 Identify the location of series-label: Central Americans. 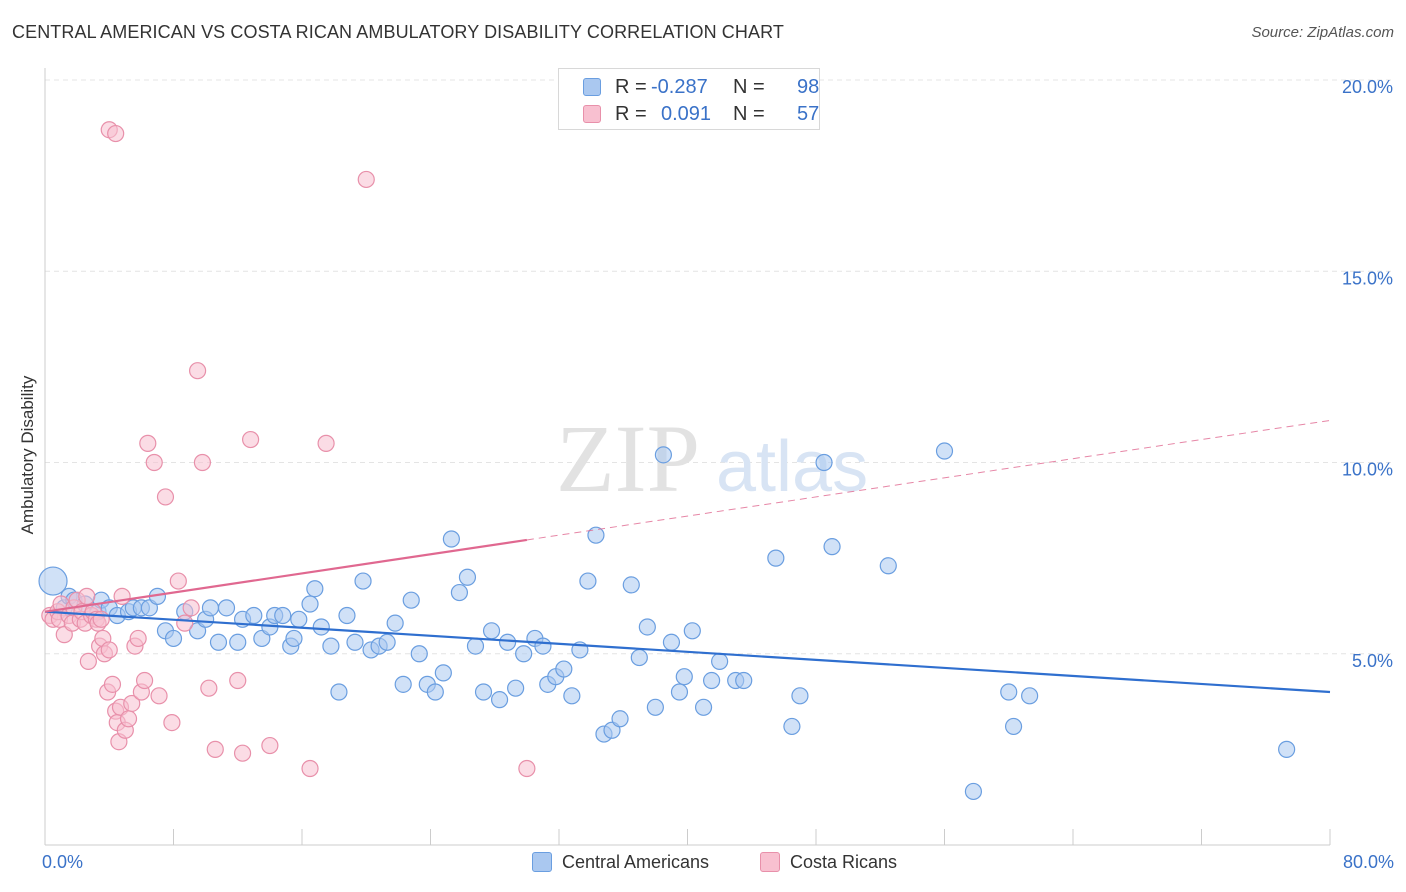
(636, 862).